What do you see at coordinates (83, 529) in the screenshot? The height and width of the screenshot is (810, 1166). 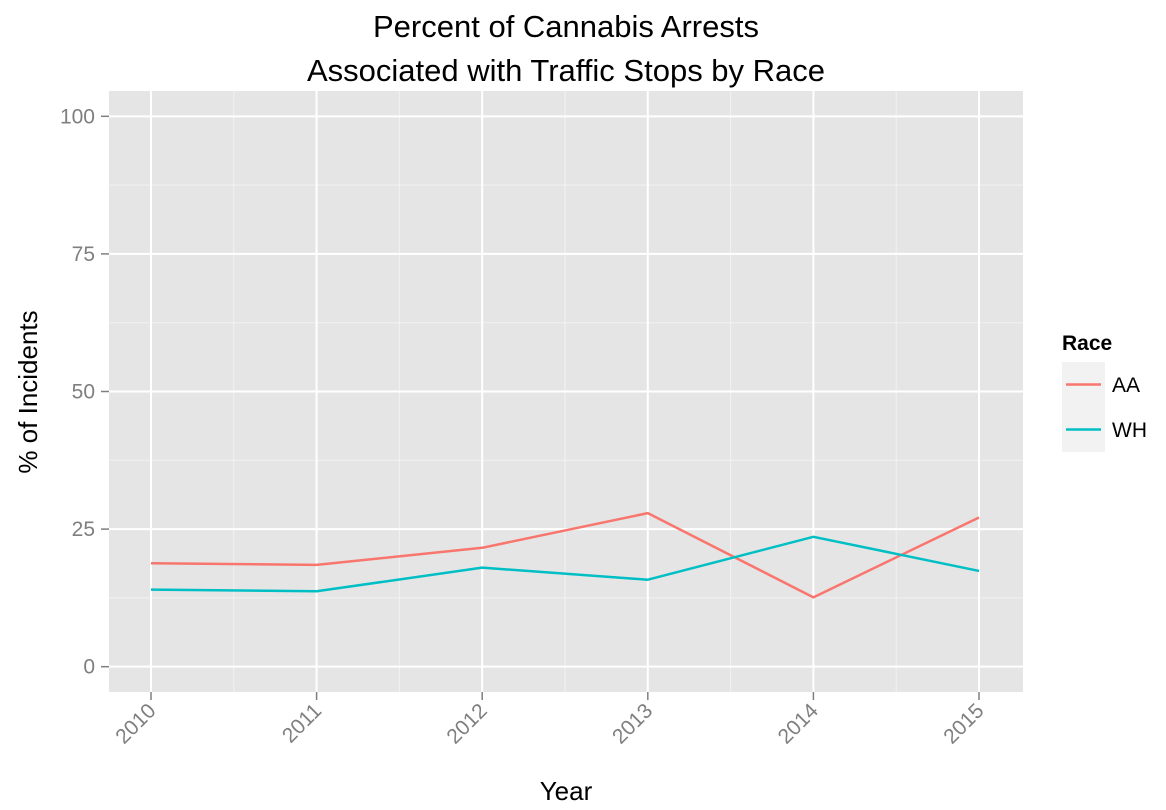 I see `y-tick-label: 25` at bounding box center [83, 529].